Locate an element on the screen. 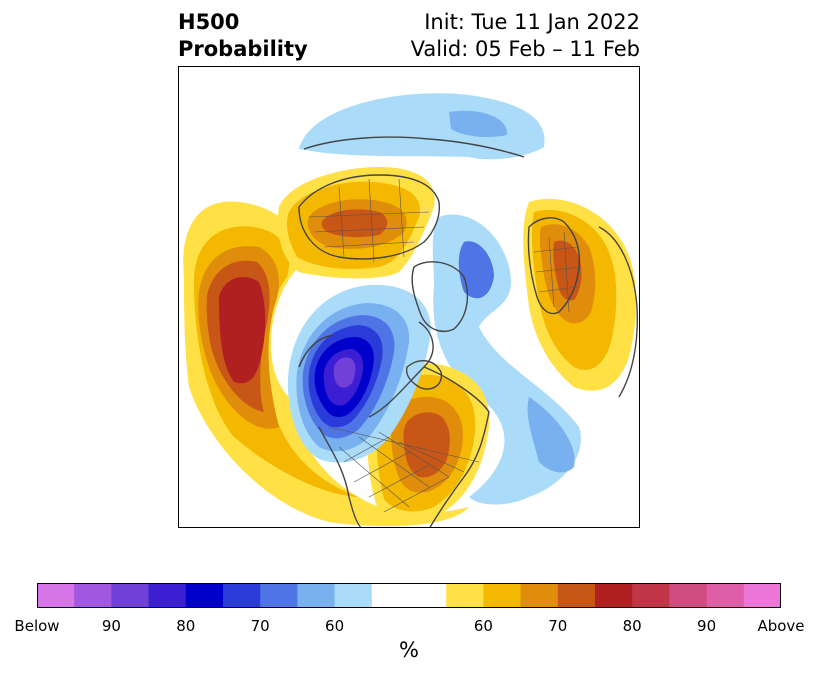 This screenshot has height=676, width=819. contour-ena-burnt is located at coordinates (426, 445).